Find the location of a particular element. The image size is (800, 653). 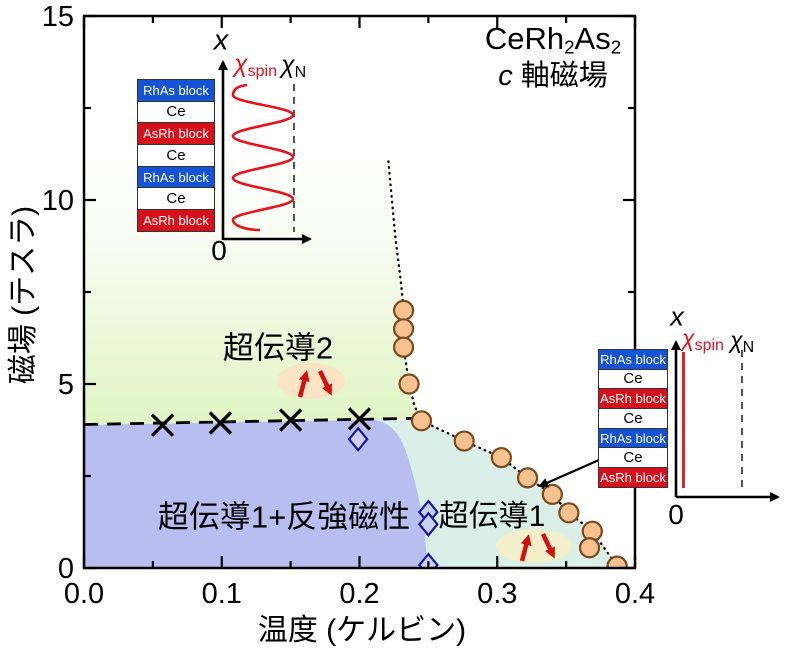

spin-down-arrow-sc1 is located at coordinates (548, 546).